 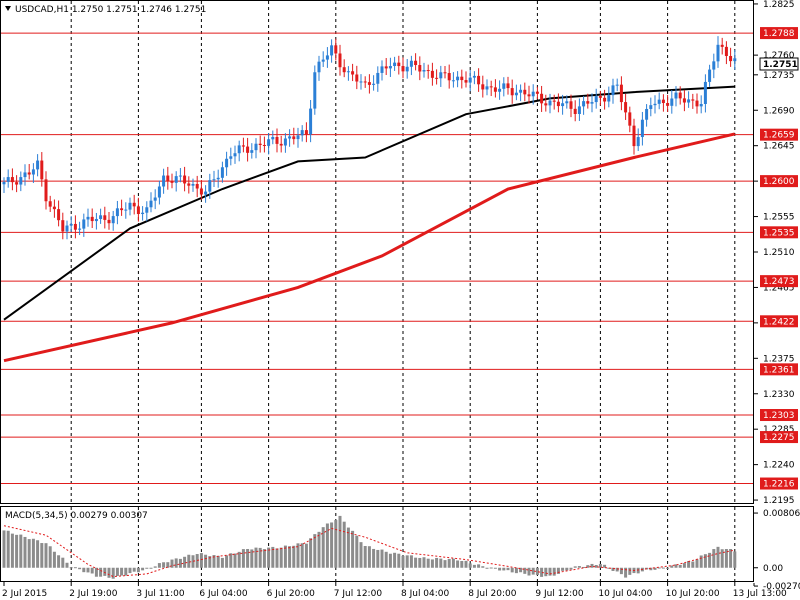 I want to click on level-label: 1.2535, so click(x=779, y=233).